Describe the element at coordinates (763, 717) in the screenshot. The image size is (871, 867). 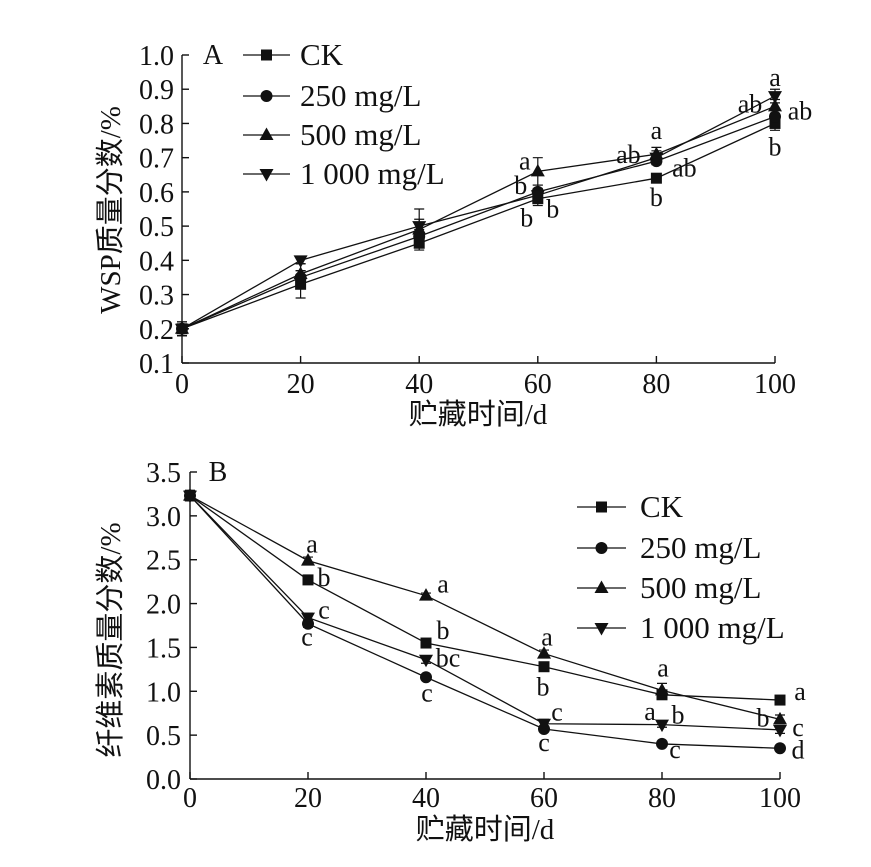
I see `significance-letter-500-mg-l: b` at that location.